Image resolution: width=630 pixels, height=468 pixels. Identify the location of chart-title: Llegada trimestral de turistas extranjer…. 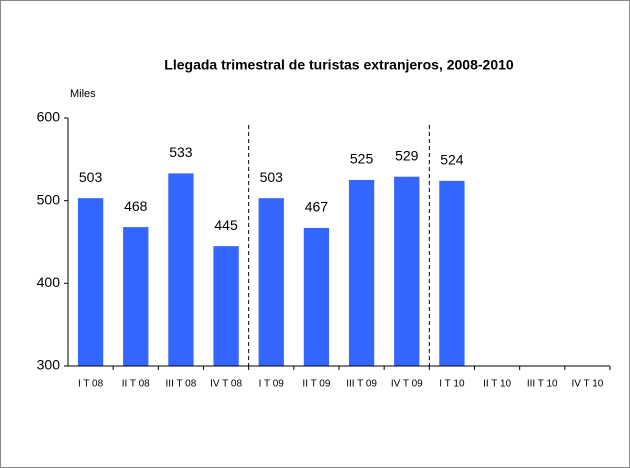
(339, 65).